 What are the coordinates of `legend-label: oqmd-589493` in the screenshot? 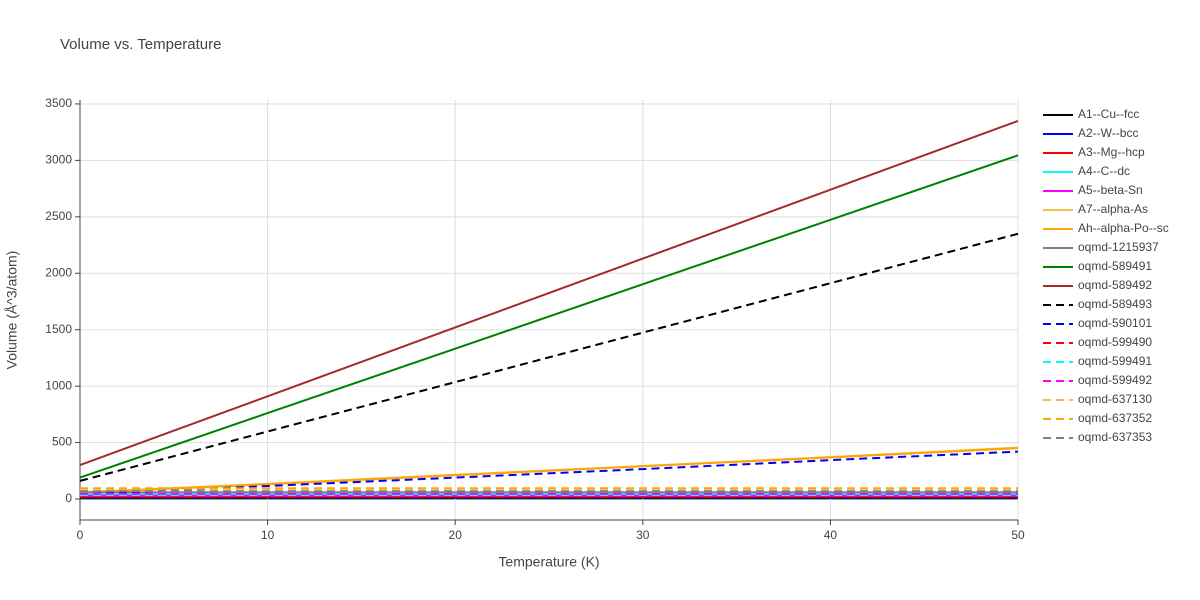 It's located at (1115, 304).